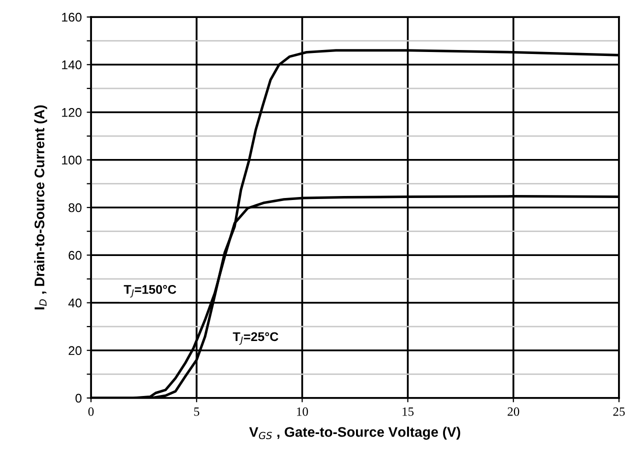  I want to click on x-tick-label: 5, so click(197, 412).